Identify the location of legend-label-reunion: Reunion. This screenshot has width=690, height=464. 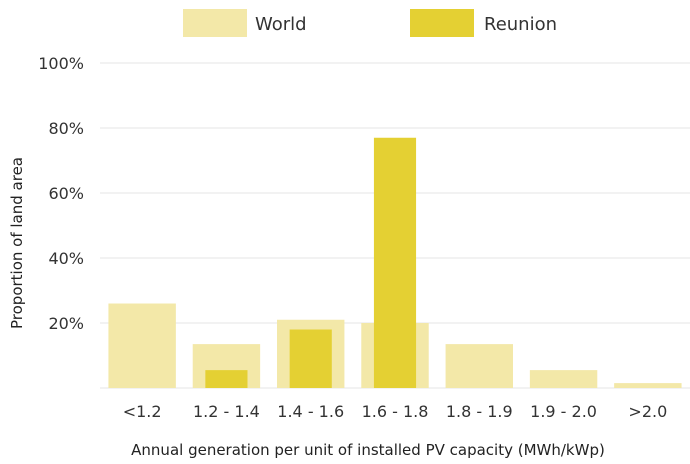
(520, 24).